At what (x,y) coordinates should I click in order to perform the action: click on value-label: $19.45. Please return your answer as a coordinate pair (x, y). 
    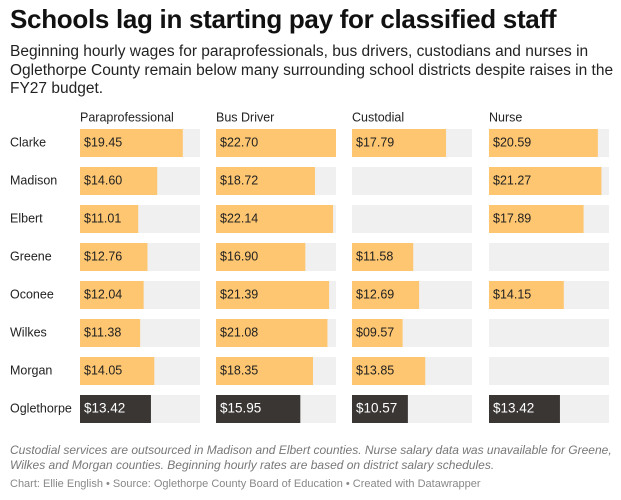
    Looking at the image, I should click on (103, 142).